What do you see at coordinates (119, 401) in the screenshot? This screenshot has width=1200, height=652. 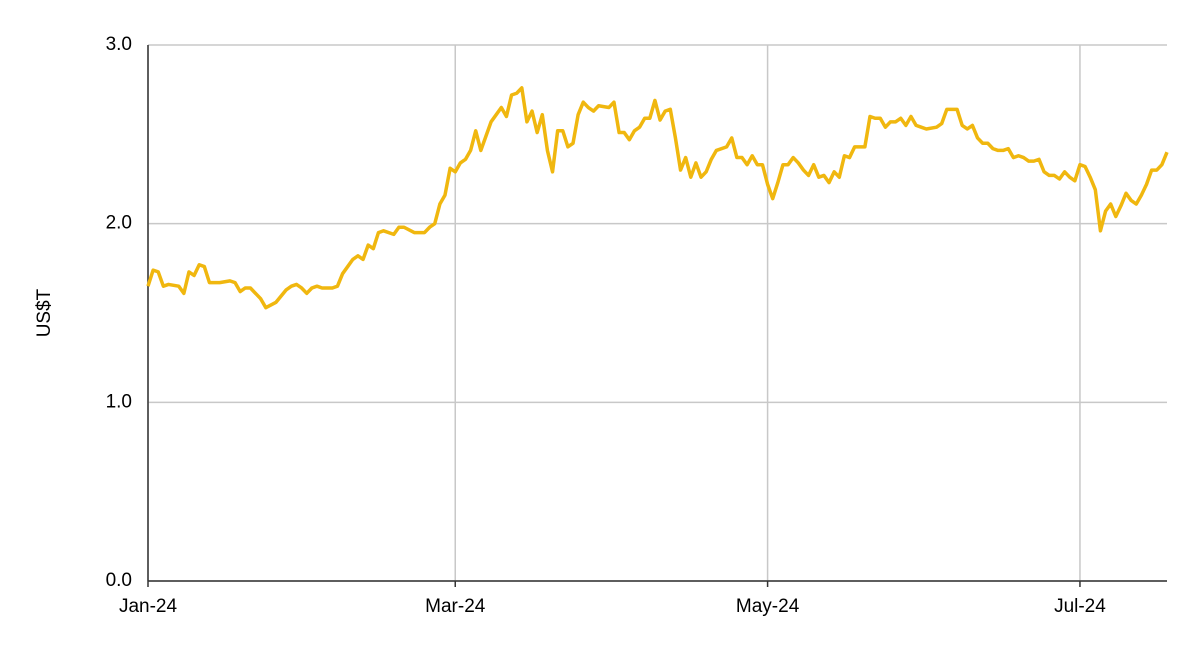 I see `y-tick-label: 1.0` at bounding box center [119, 401].